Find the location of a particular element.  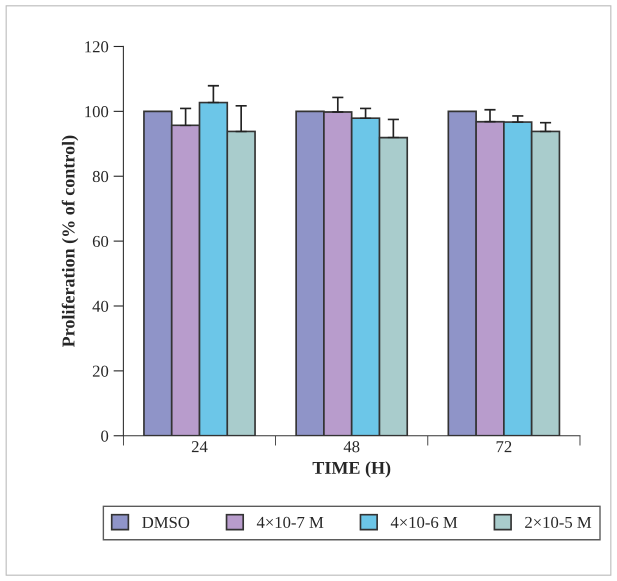

y-tick-label: 120 is located at coordinates (96, 46).